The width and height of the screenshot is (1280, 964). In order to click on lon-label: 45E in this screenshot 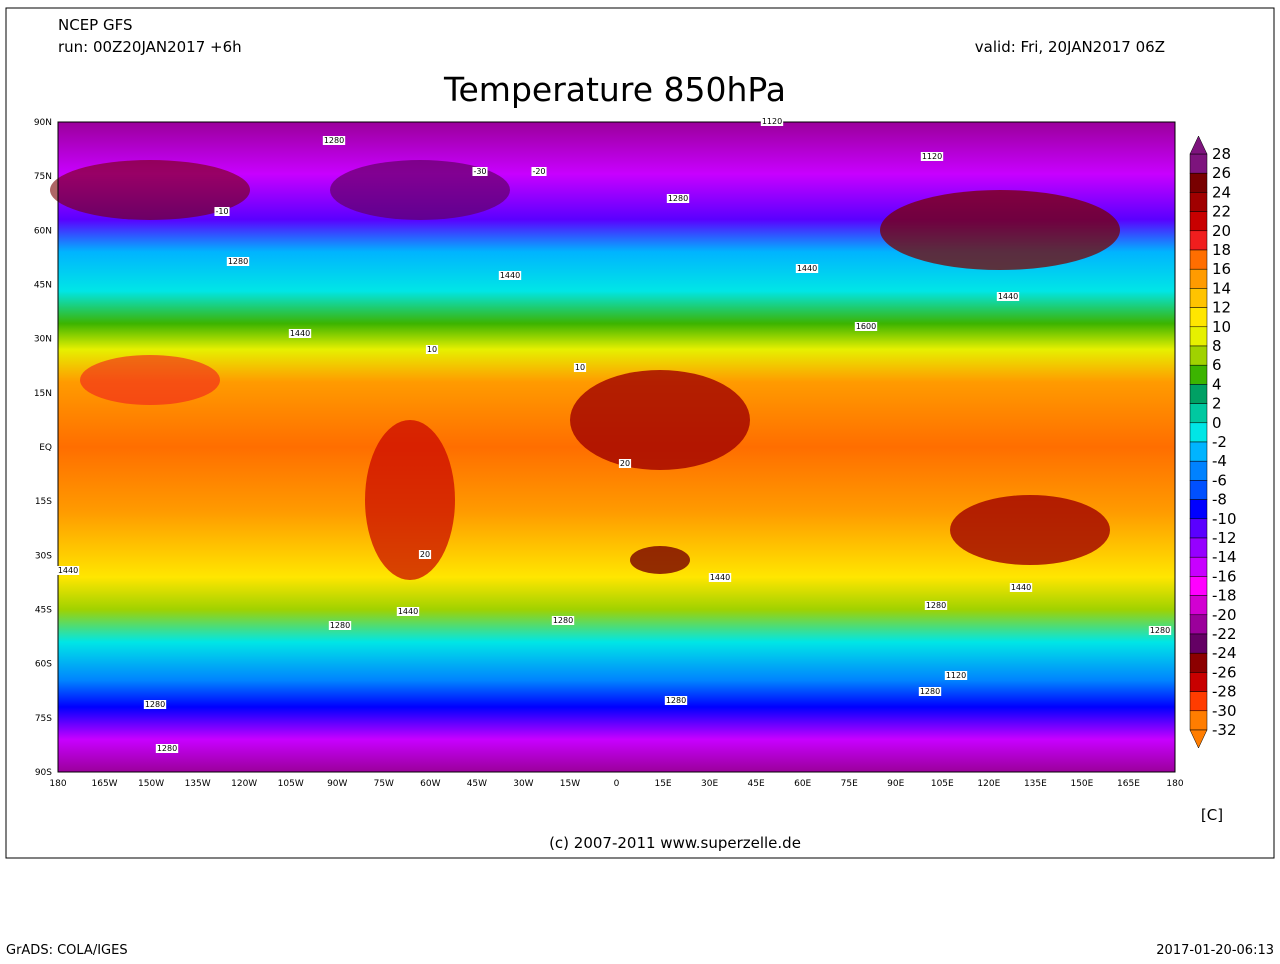, I will do `click(756, 784)`.